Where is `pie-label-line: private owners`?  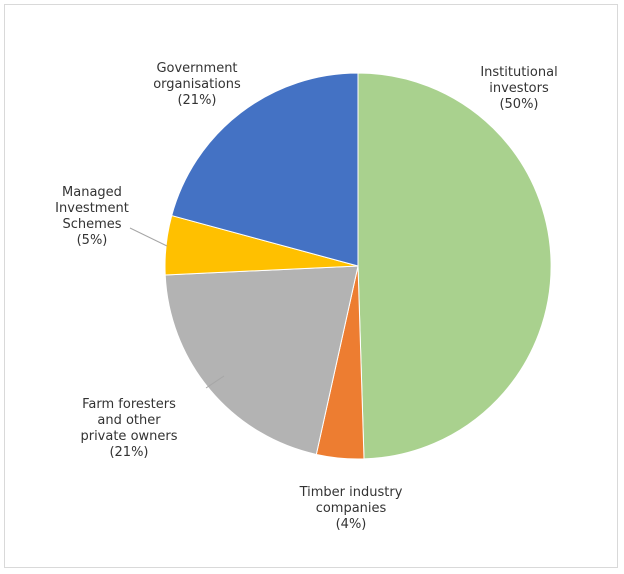 pie-label-line: private owners is located at coordinates (128, 436).